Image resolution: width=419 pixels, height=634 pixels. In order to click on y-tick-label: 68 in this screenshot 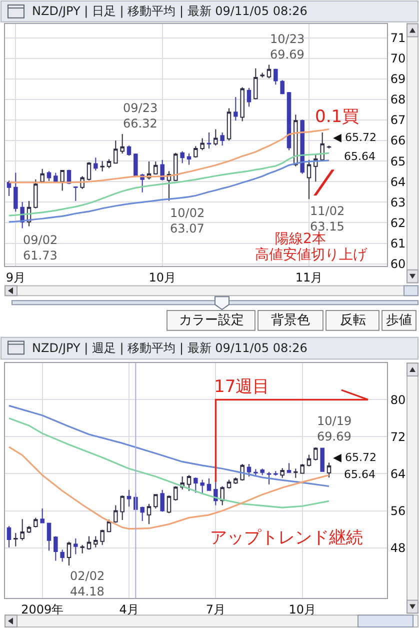, I will do `click(398, 99)`.